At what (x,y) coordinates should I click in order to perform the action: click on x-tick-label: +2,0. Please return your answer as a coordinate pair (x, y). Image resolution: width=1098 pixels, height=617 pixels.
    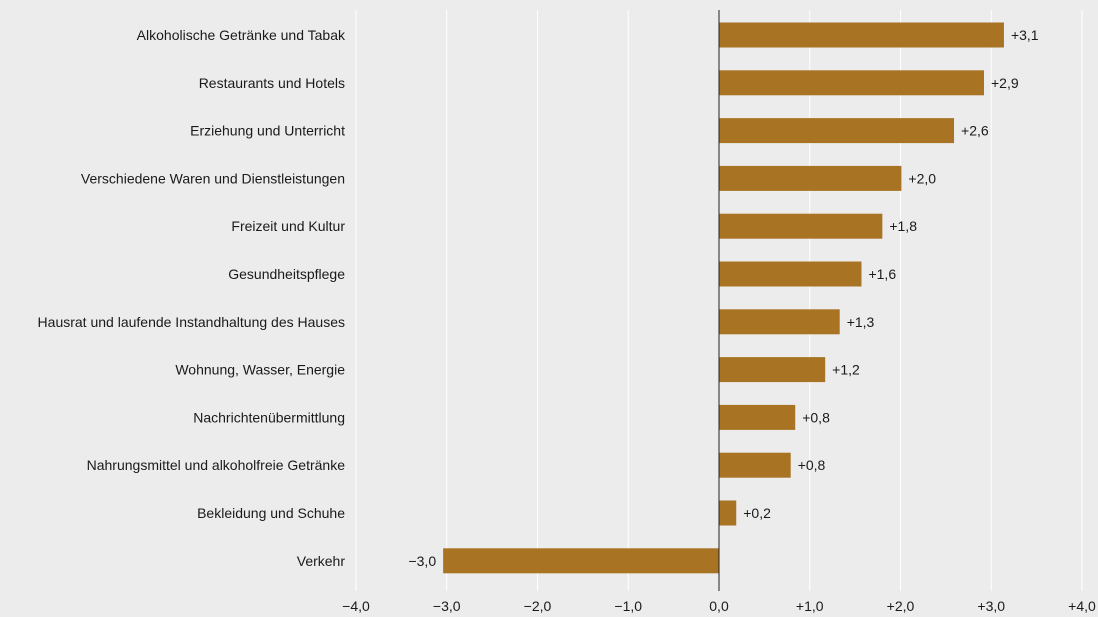
    Looking at the image, I should click on (901, 606).